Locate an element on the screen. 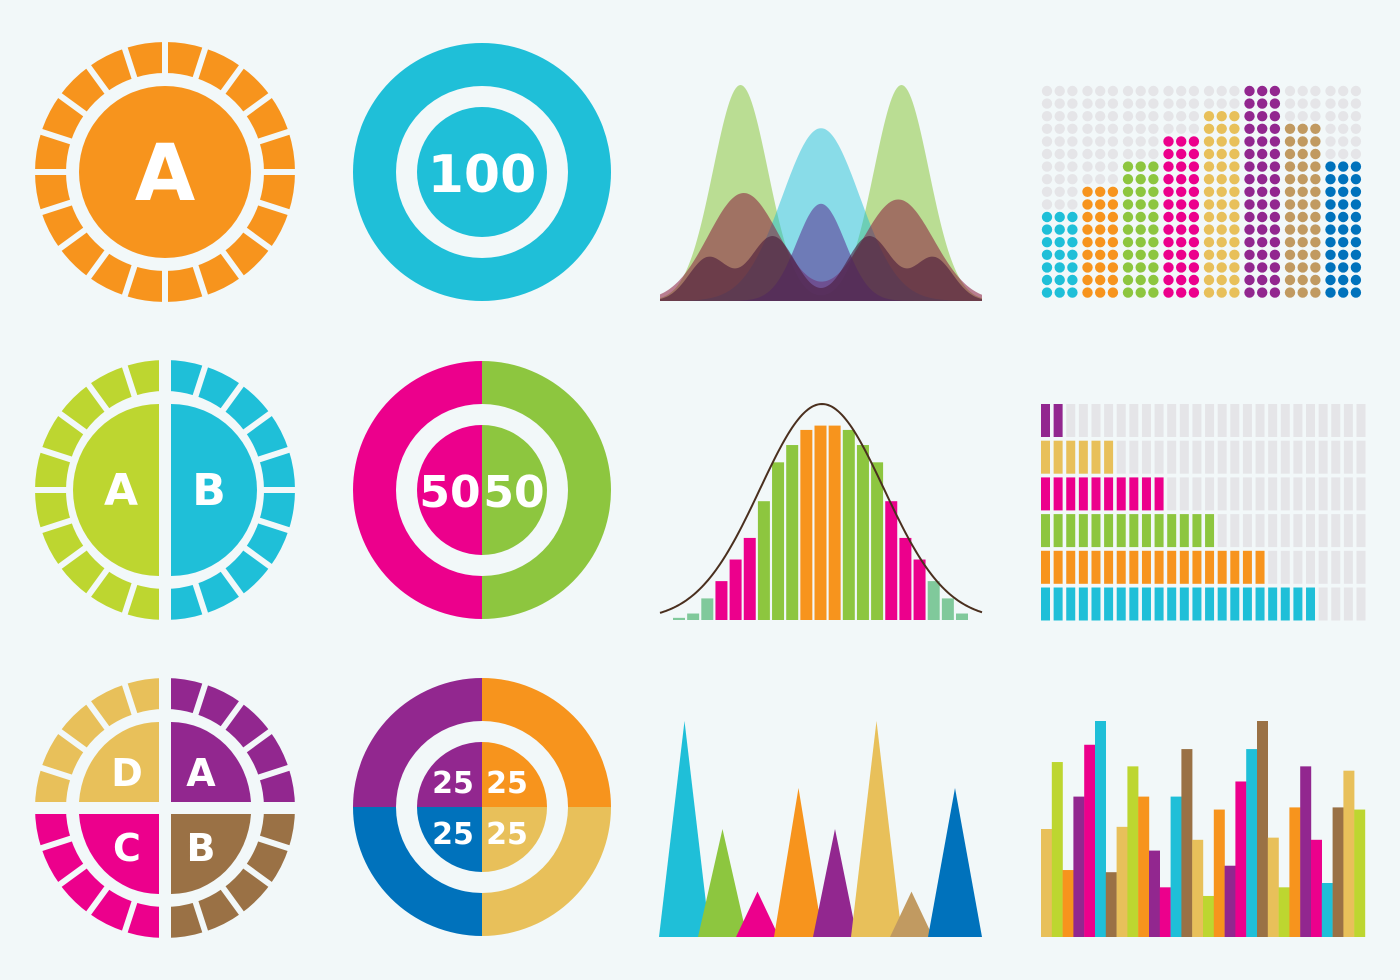 The height and width of the screenshot is (980, 1400). gear-single-label: A is located at coordinates (165, 174).